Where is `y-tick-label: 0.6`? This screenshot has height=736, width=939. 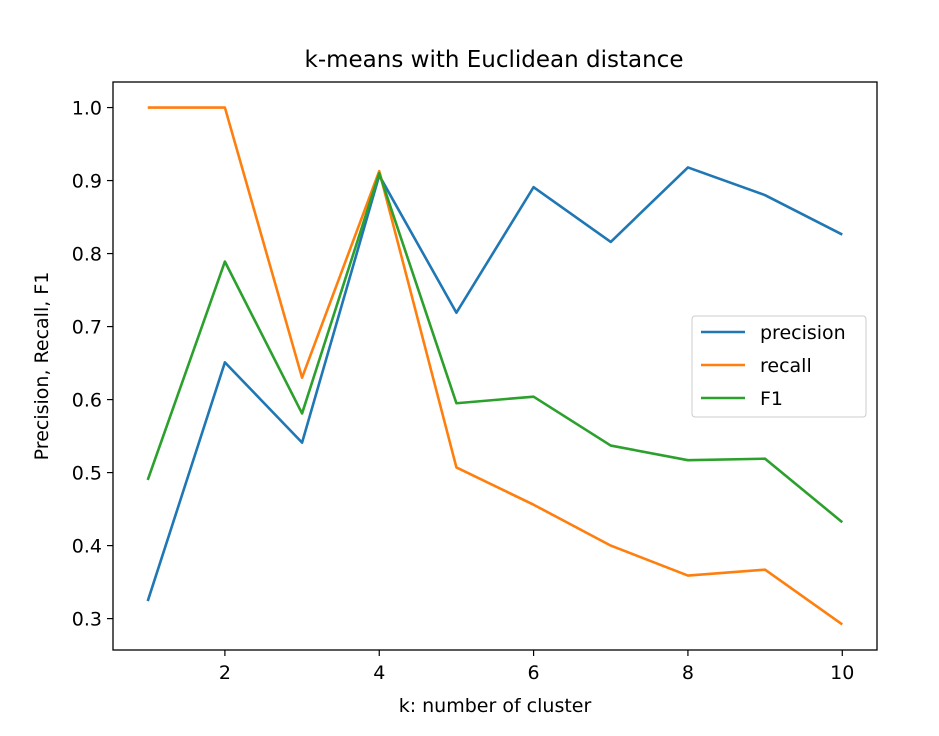 y-tick-label: 0.6 is located at coordinates (87, 401).